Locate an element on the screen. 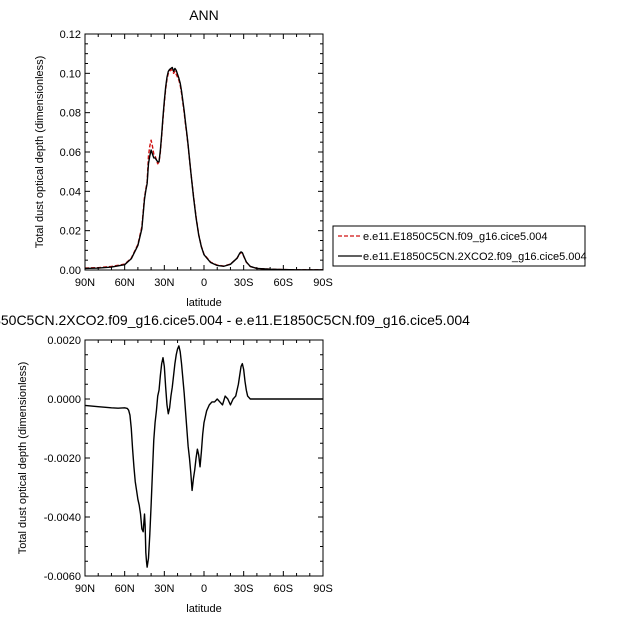  top-x-tick-label: 90N is located at coordinates (85, 283).